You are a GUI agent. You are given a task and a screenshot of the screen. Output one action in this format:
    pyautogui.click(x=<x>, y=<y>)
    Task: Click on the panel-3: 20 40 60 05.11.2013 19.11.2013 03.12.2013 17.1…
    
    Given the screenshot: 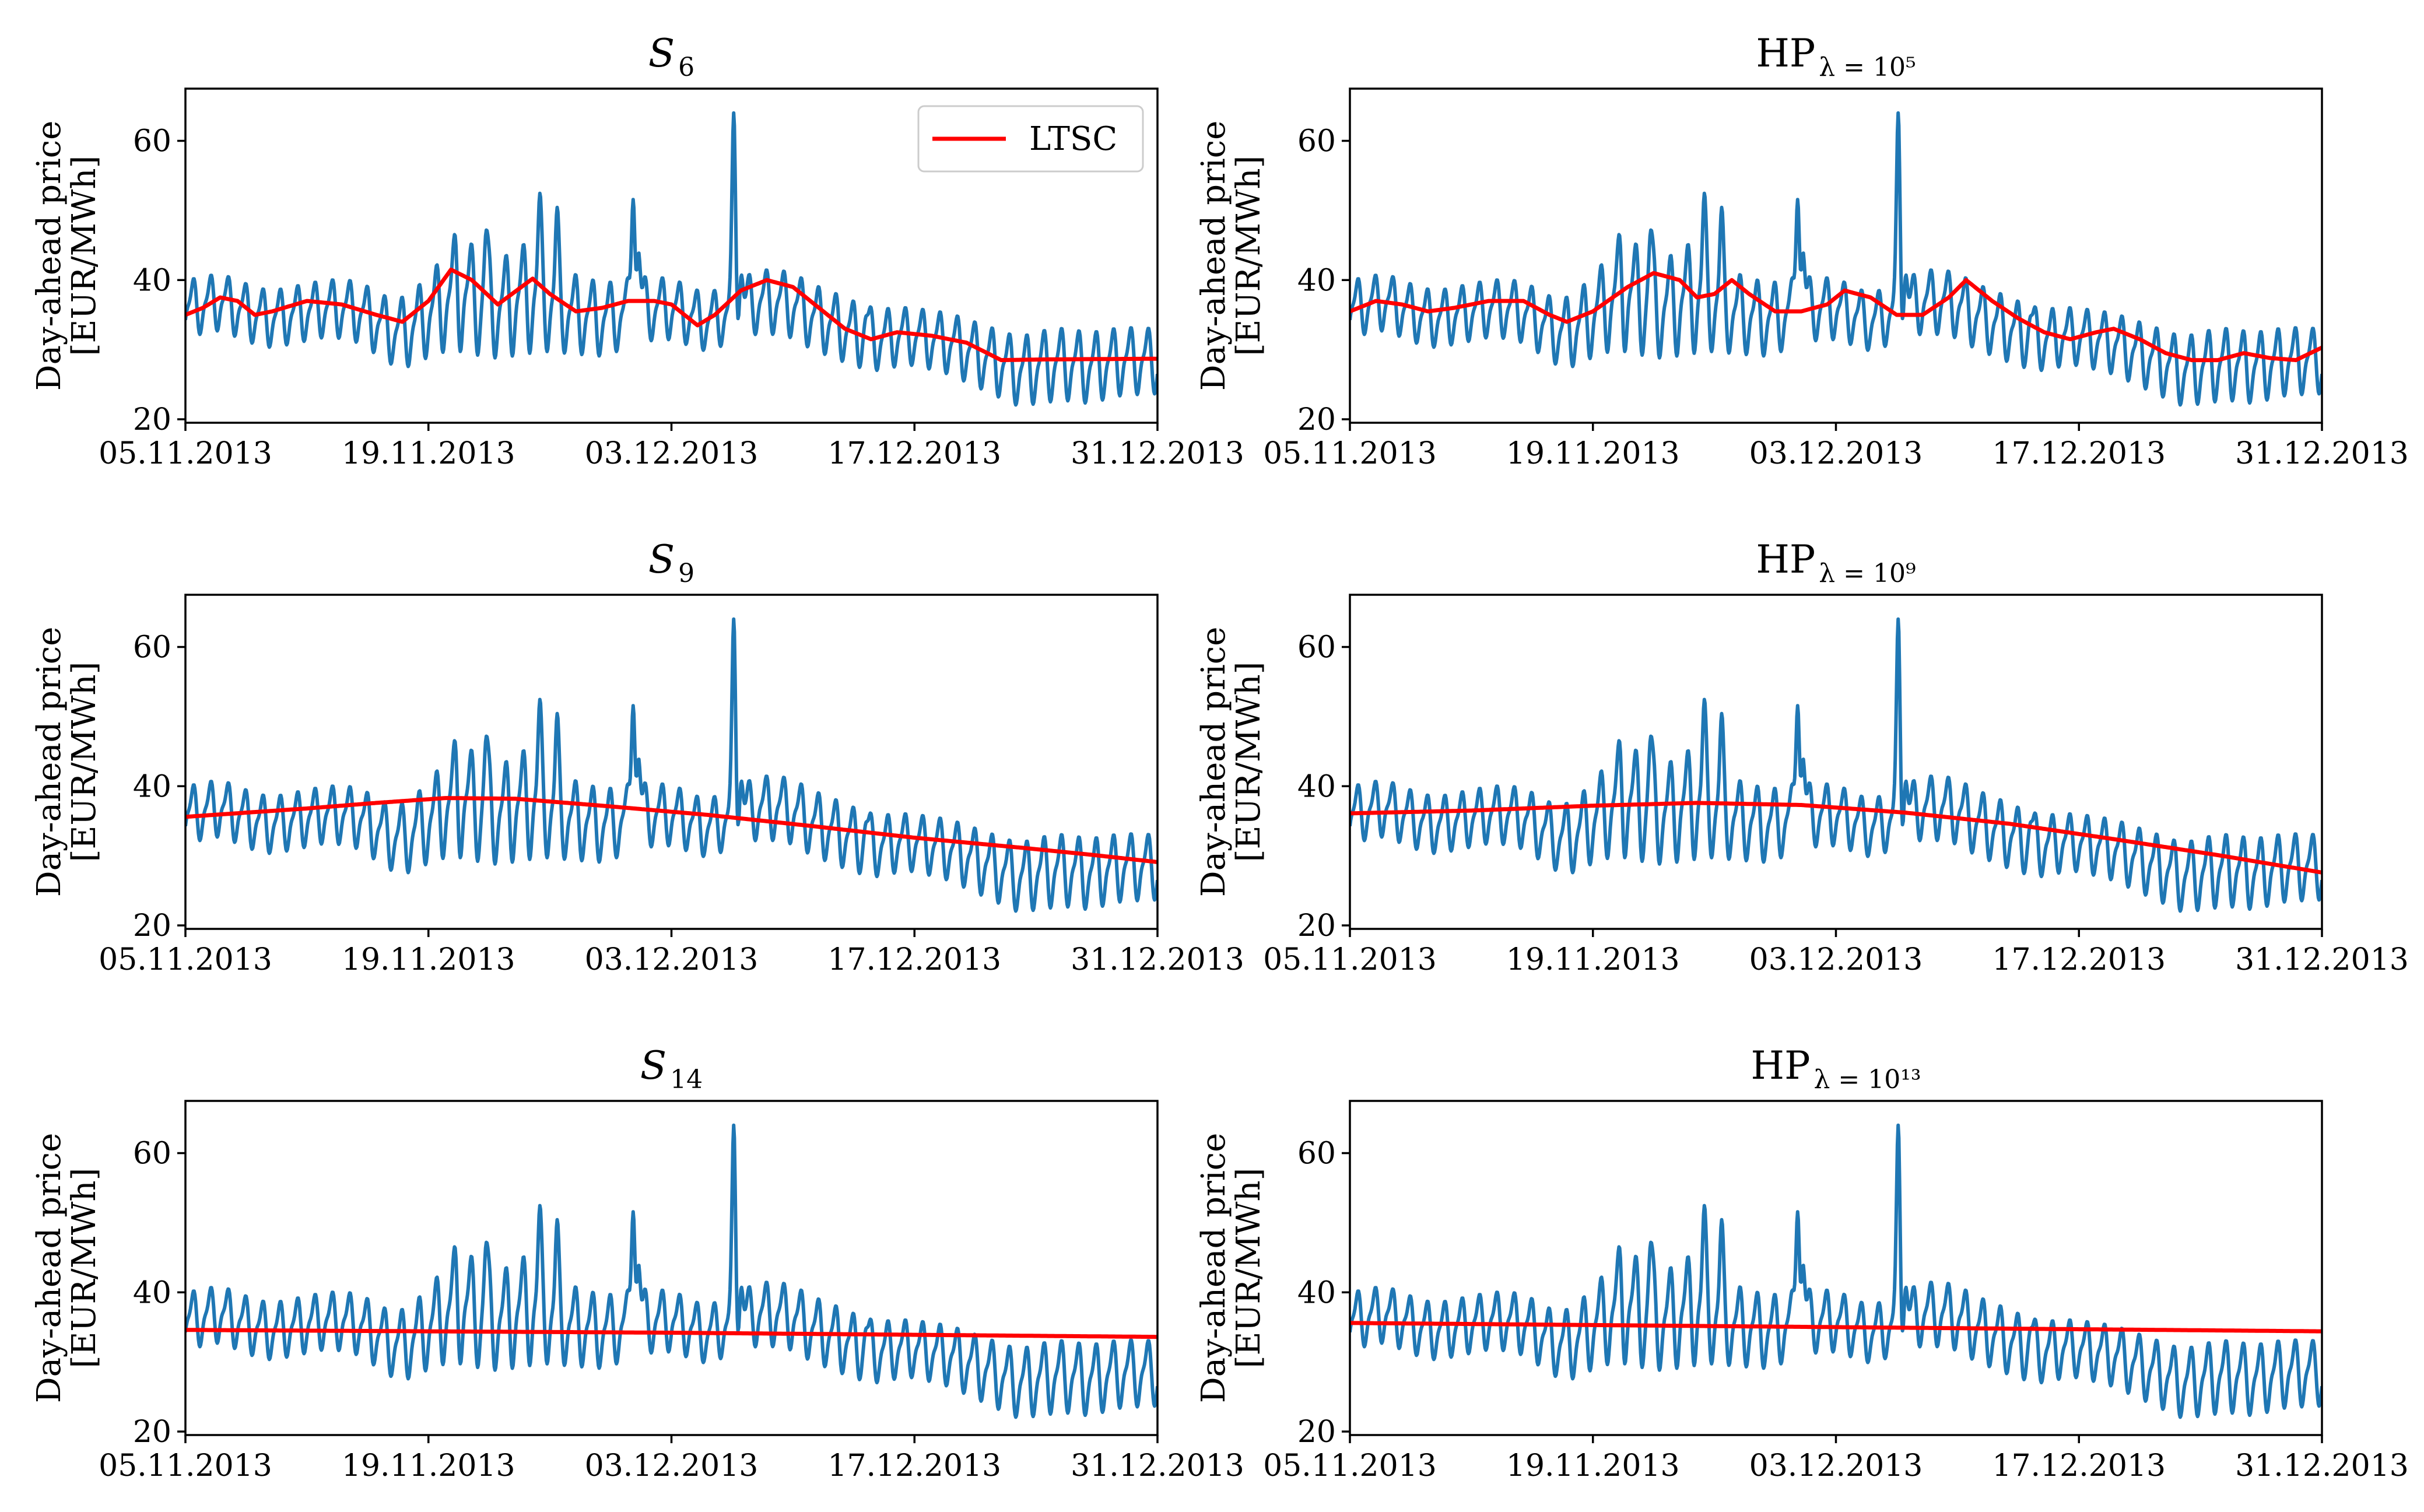 What is the action you would take?
    pyautogui.click(x=637, y=757)
    